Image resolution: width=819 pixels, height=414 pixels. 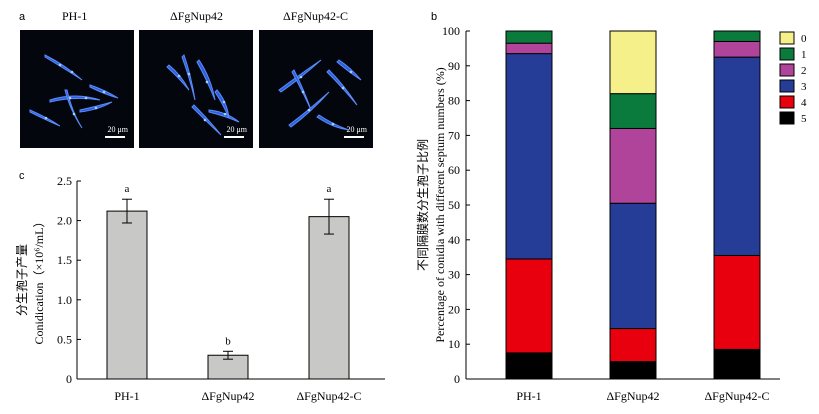 What do you see at coordinates (22, 280) in the screenshot?
I see `c-y-label-cn: 分生孢子产量` at bounding box center [22, 280].